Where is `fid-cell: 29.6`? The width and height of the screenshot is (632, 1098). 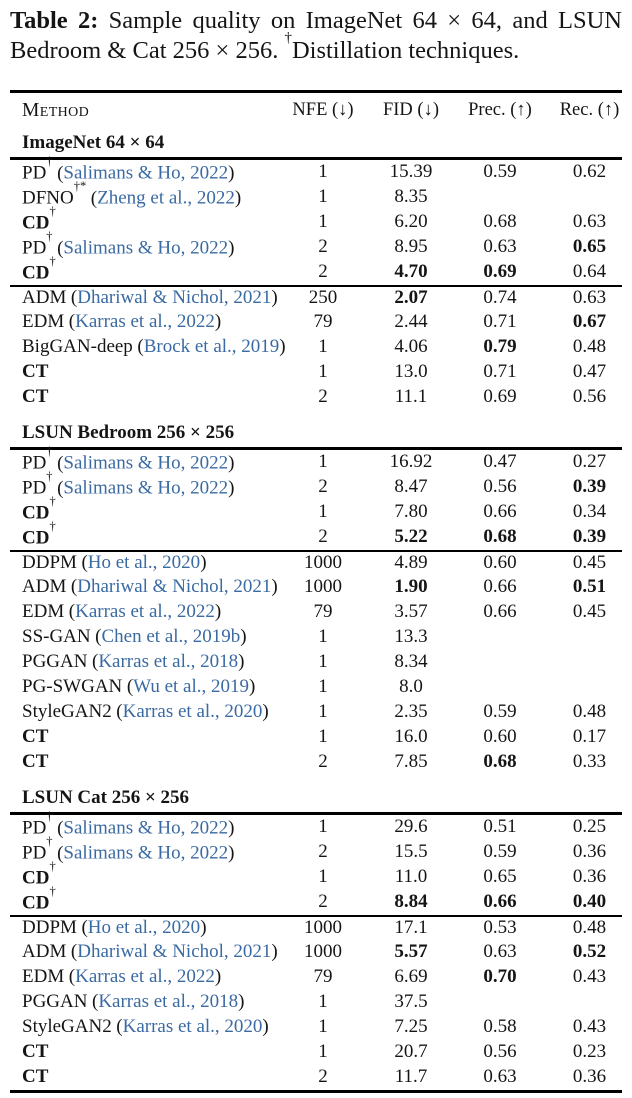
fid-cell: 29.6 is located at coordinates (411, 827).